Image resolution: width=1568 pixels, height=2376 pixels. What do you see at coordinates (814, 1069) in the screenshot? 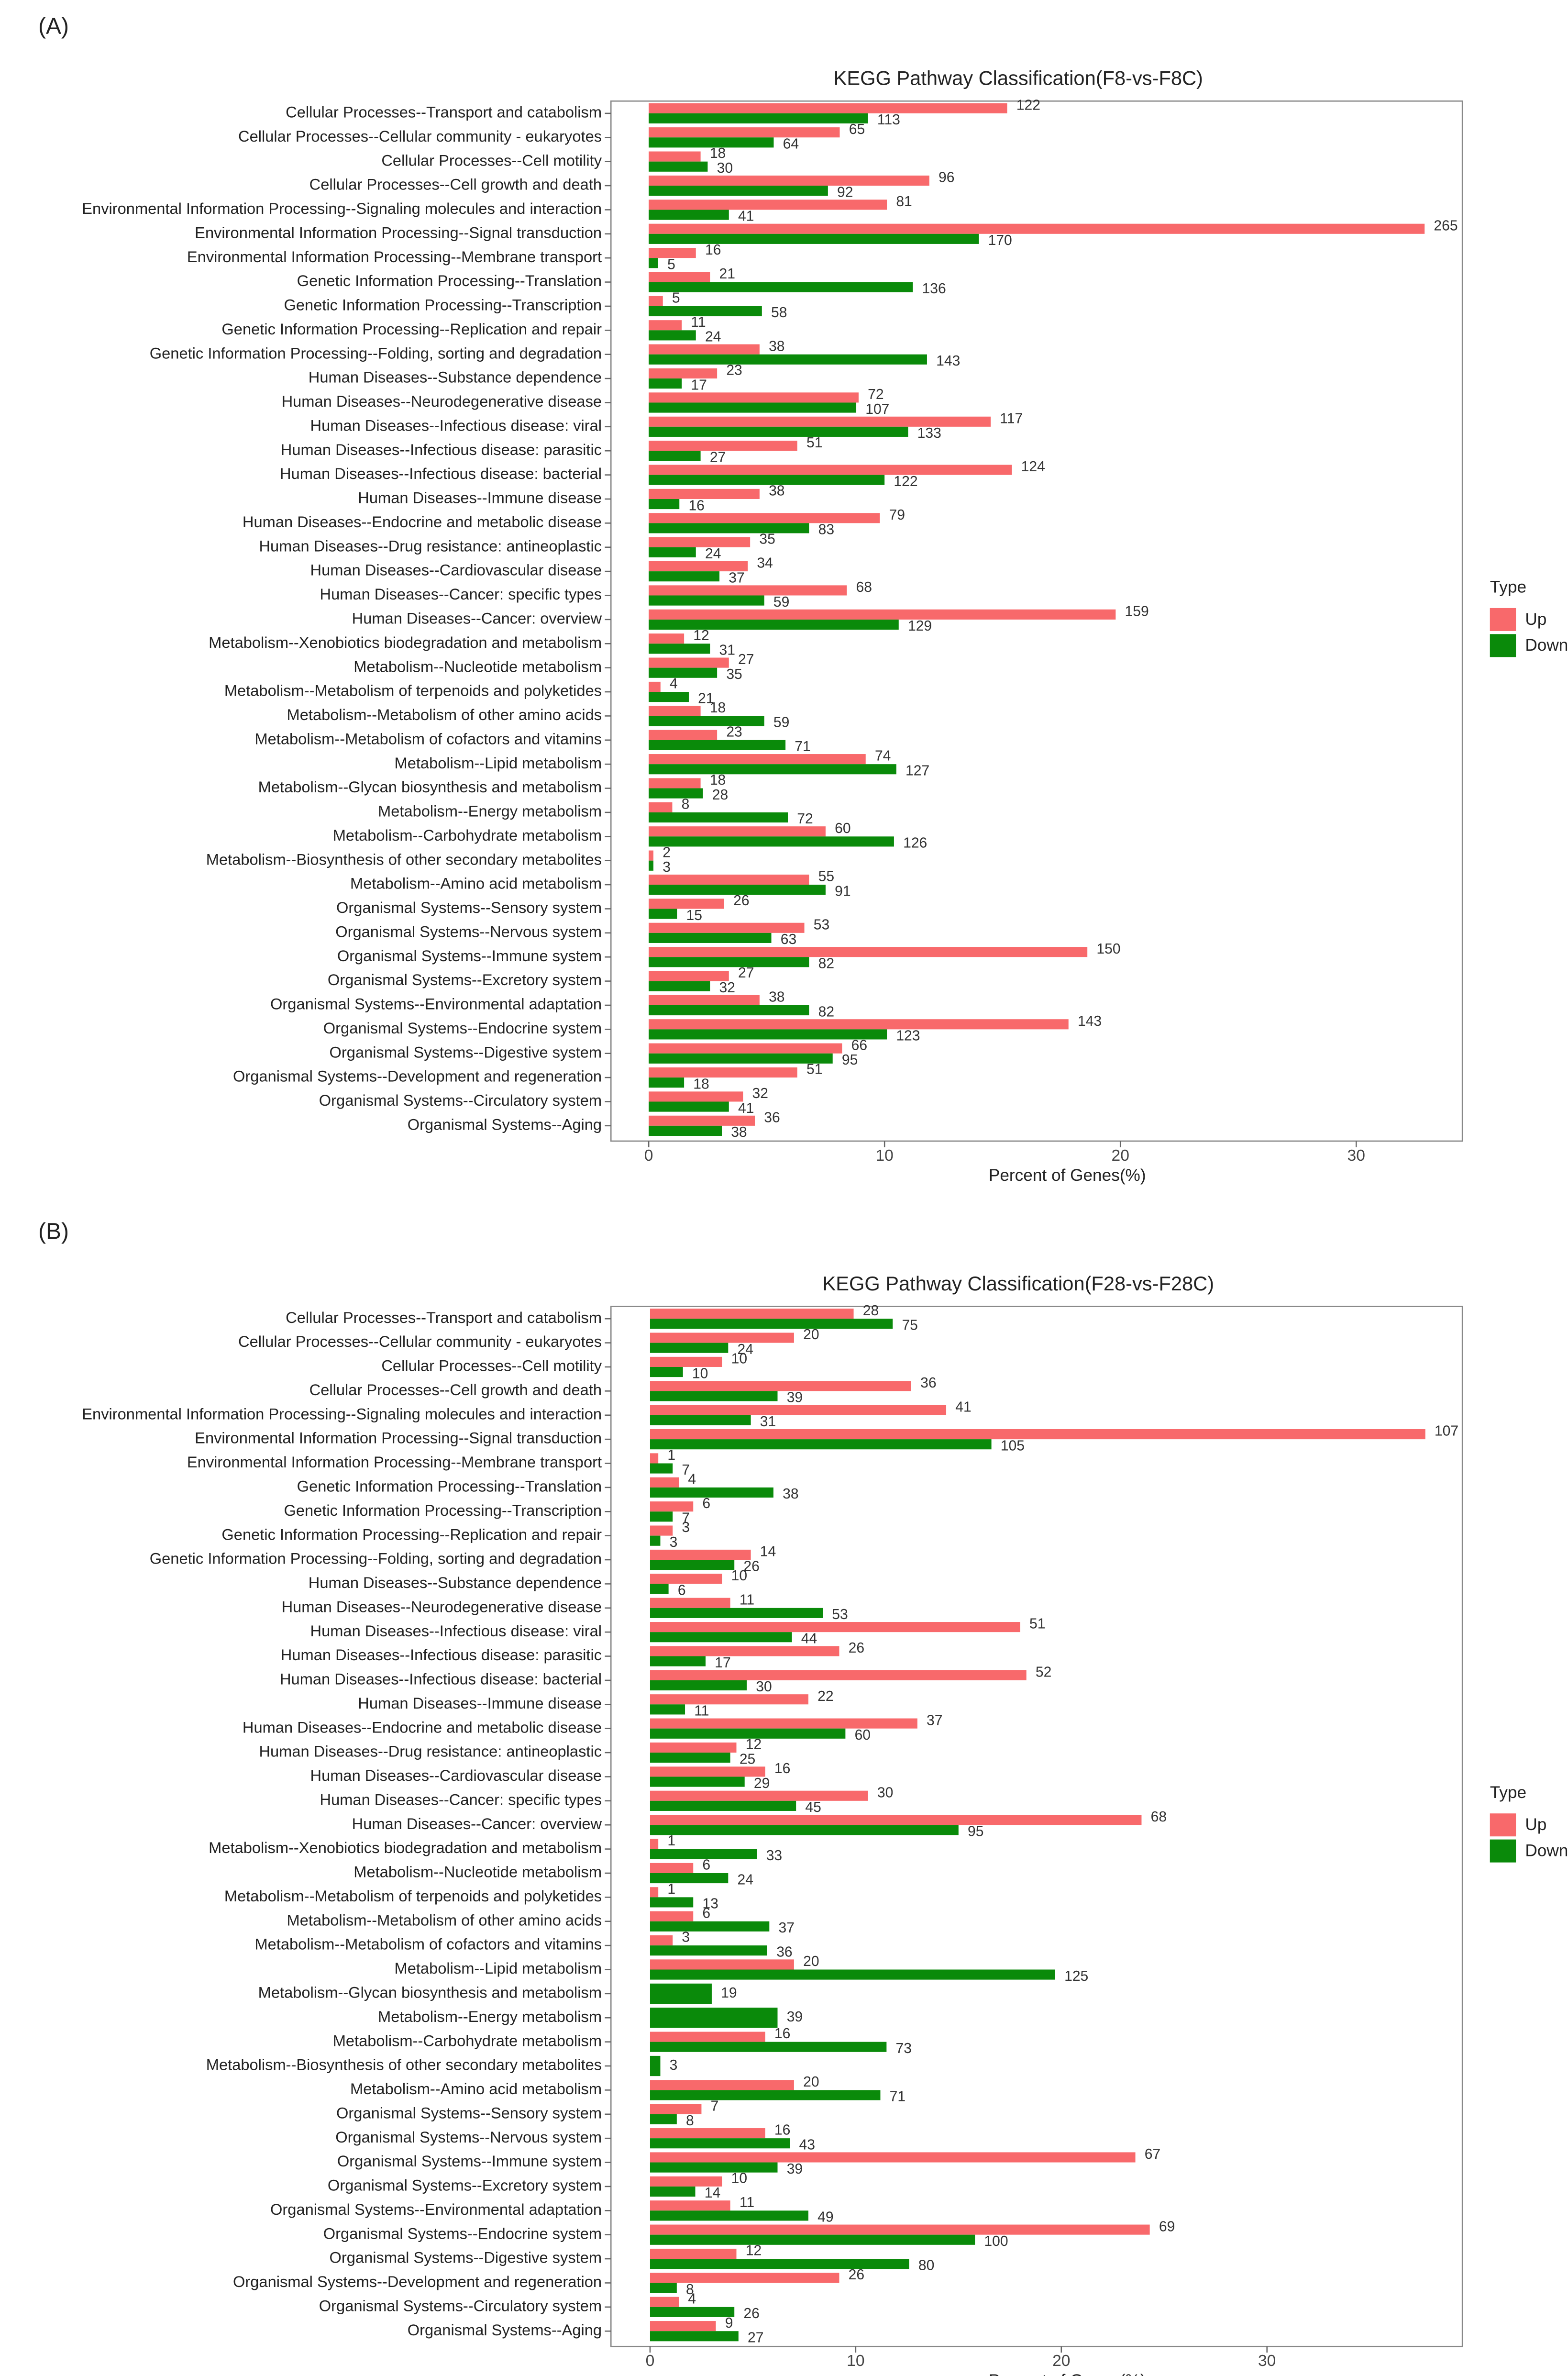
I see `bar-count-label: 51` at bounding box center [814, 1069].